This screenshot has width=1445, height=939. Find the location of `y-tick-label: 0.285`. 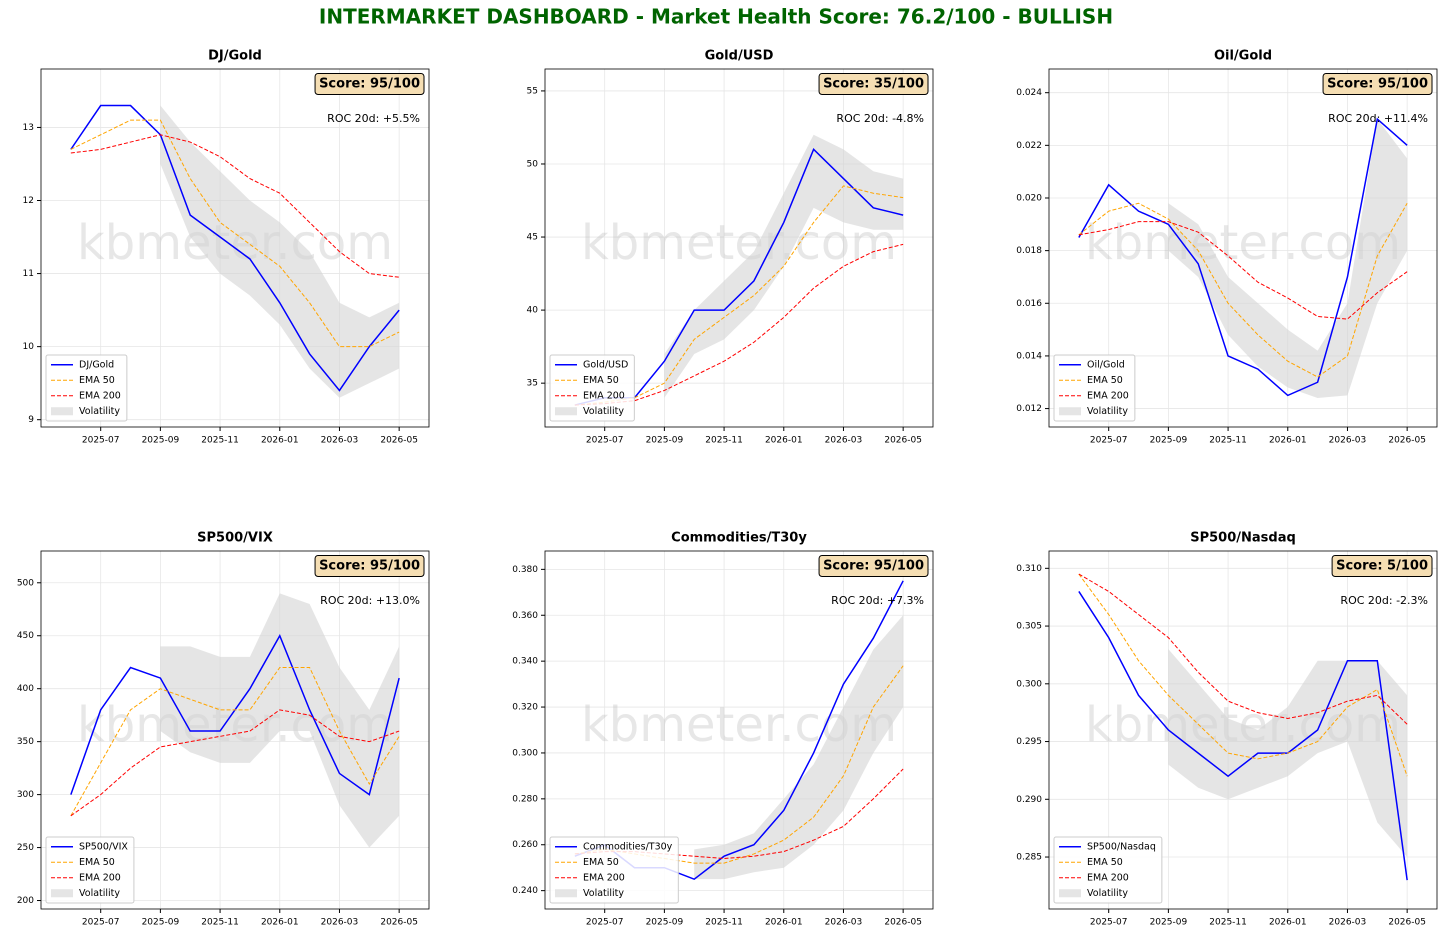

y-tick-label: 0.285 is located at coordinates (1029, 858).